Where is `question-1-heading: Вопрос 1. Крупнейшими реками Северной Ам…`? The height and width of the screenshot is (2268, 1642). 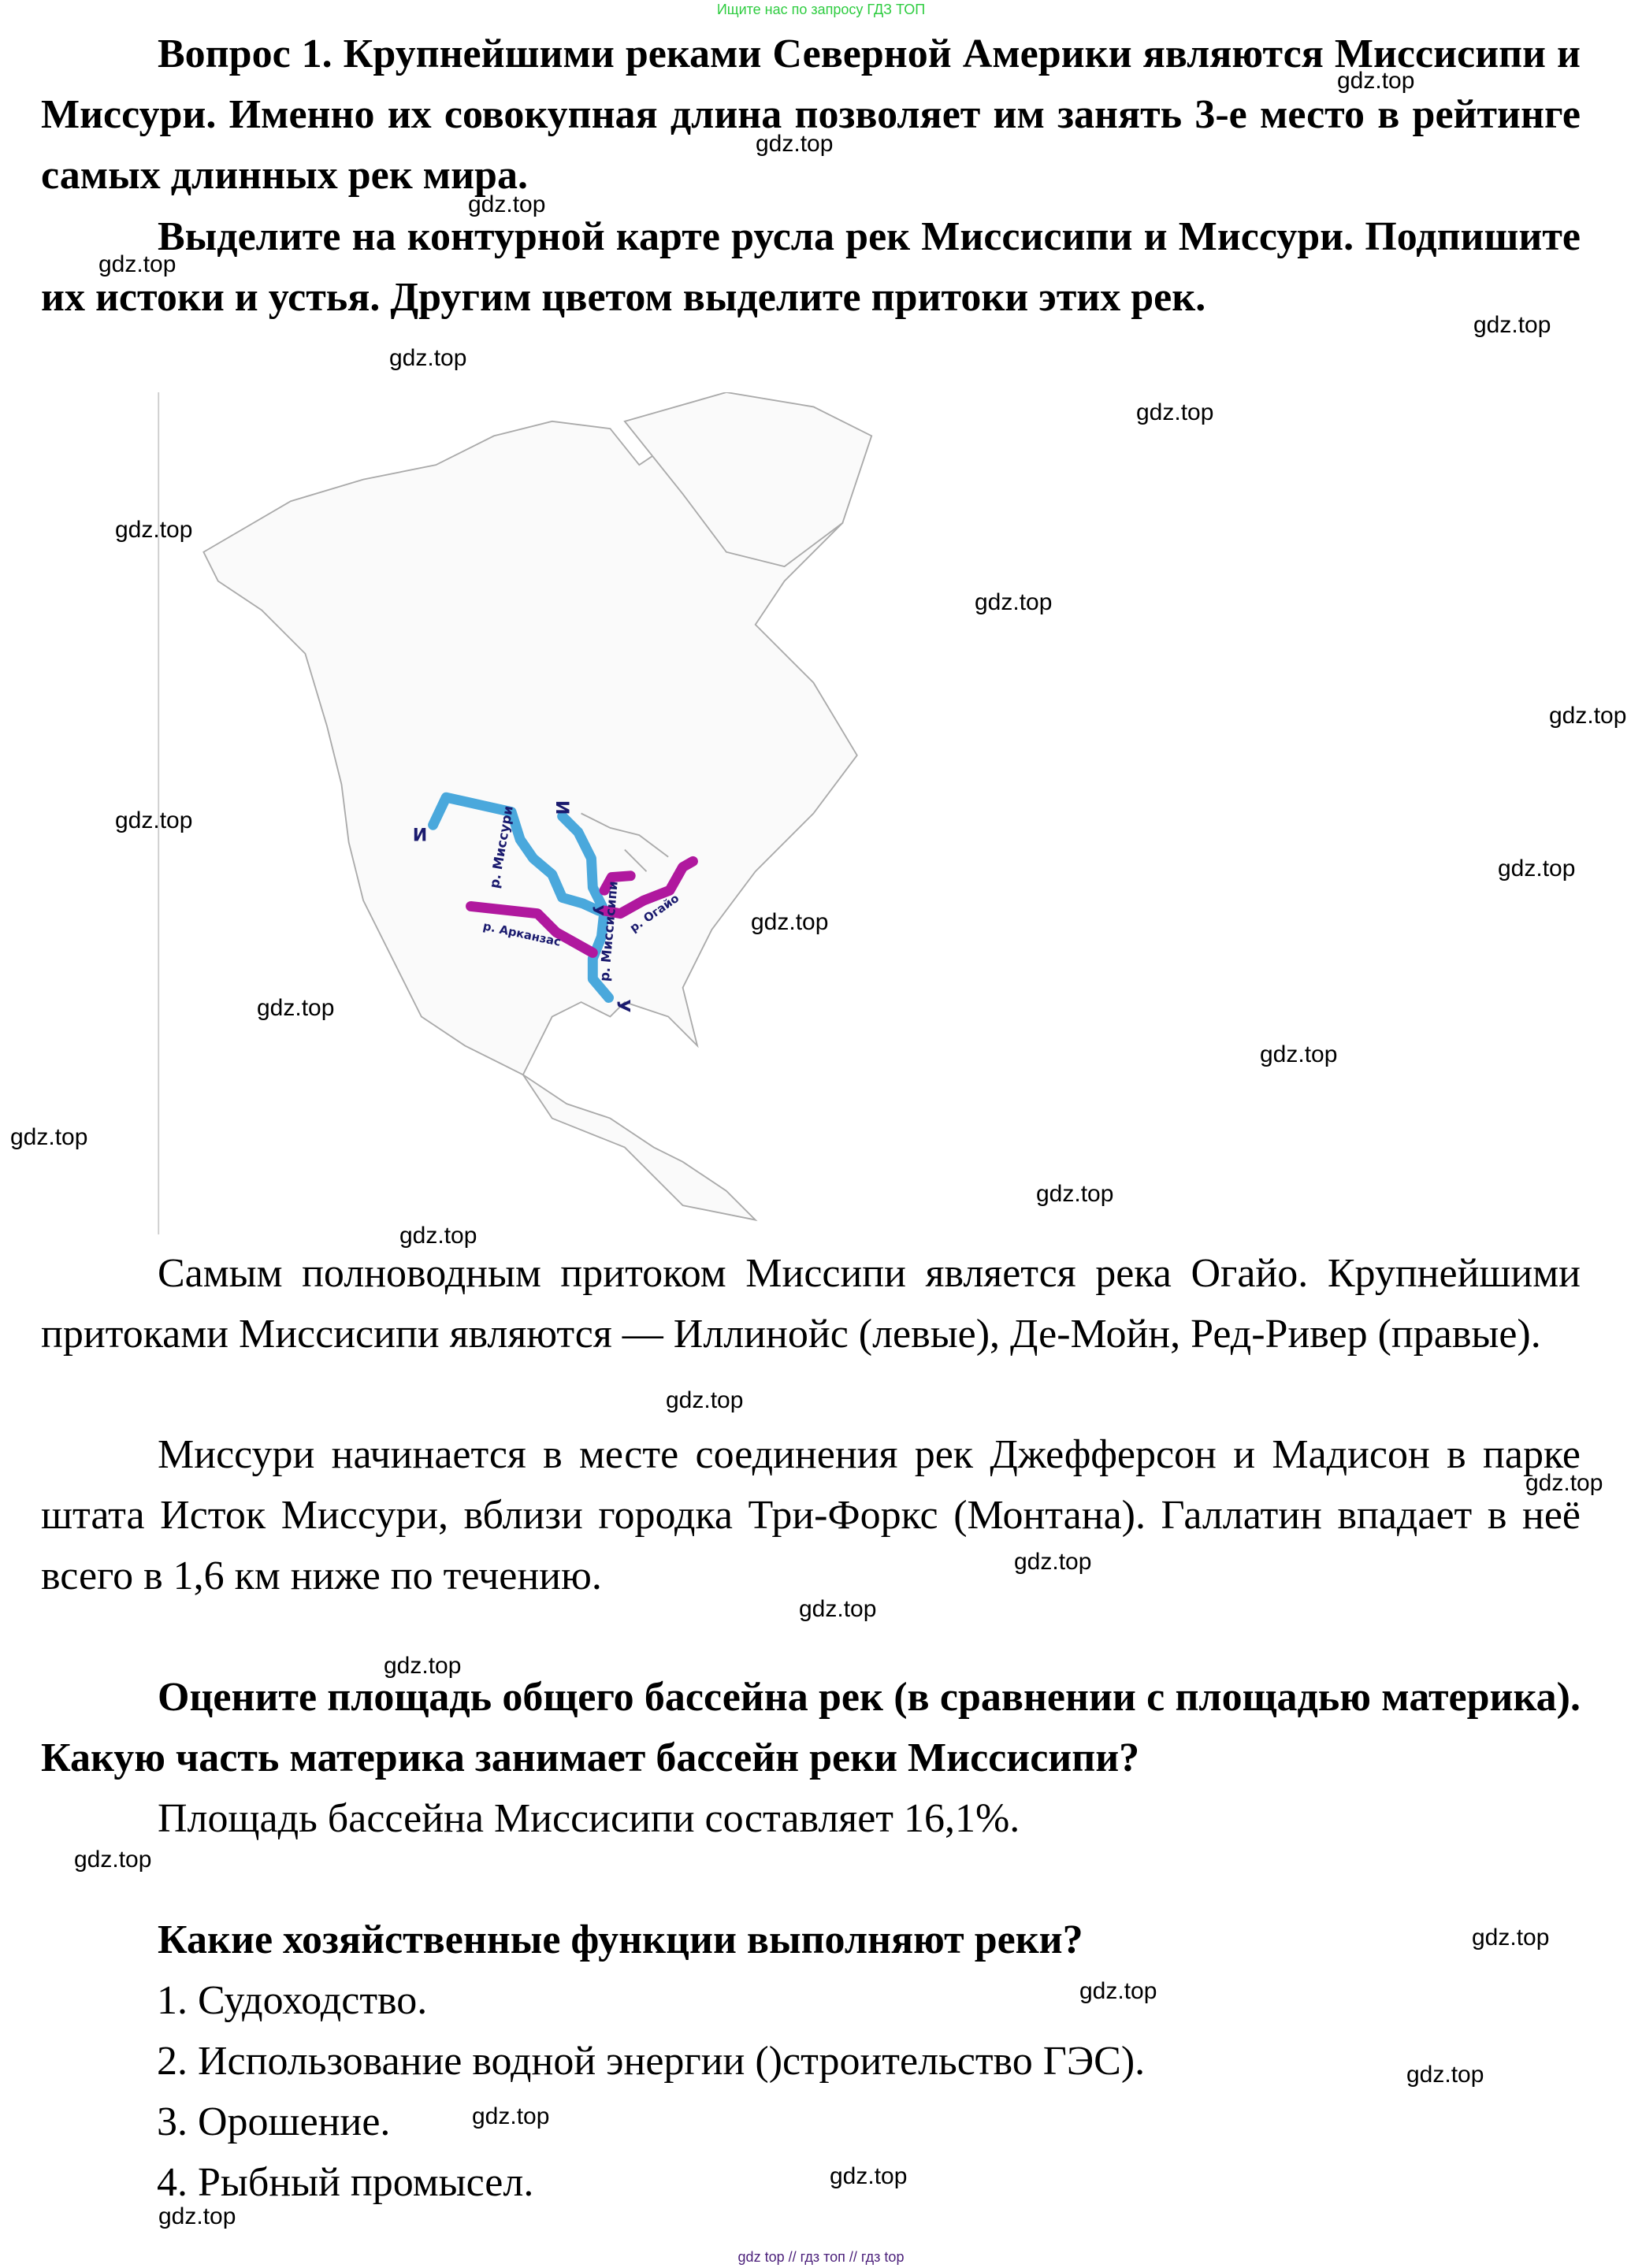 question-1-heading: Вопрос 1. Крупнейшими реками Северной Ам… is located at coordinates (811, 115).